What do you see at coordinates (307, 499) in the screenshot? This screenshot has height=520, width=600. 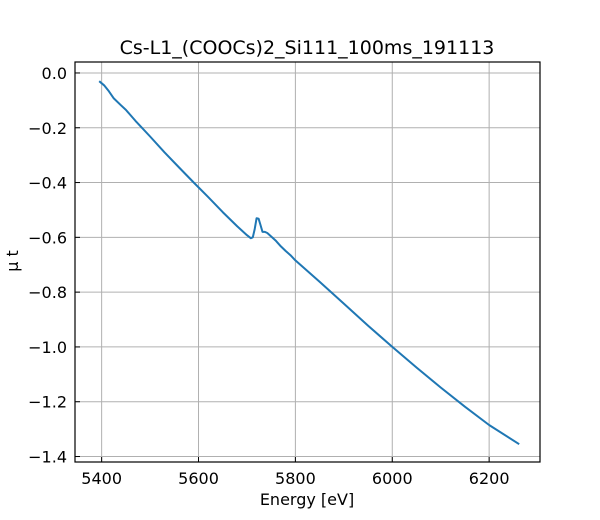 I see `x-axis-label: Energy [eV]` at bounding box center [307, 499].